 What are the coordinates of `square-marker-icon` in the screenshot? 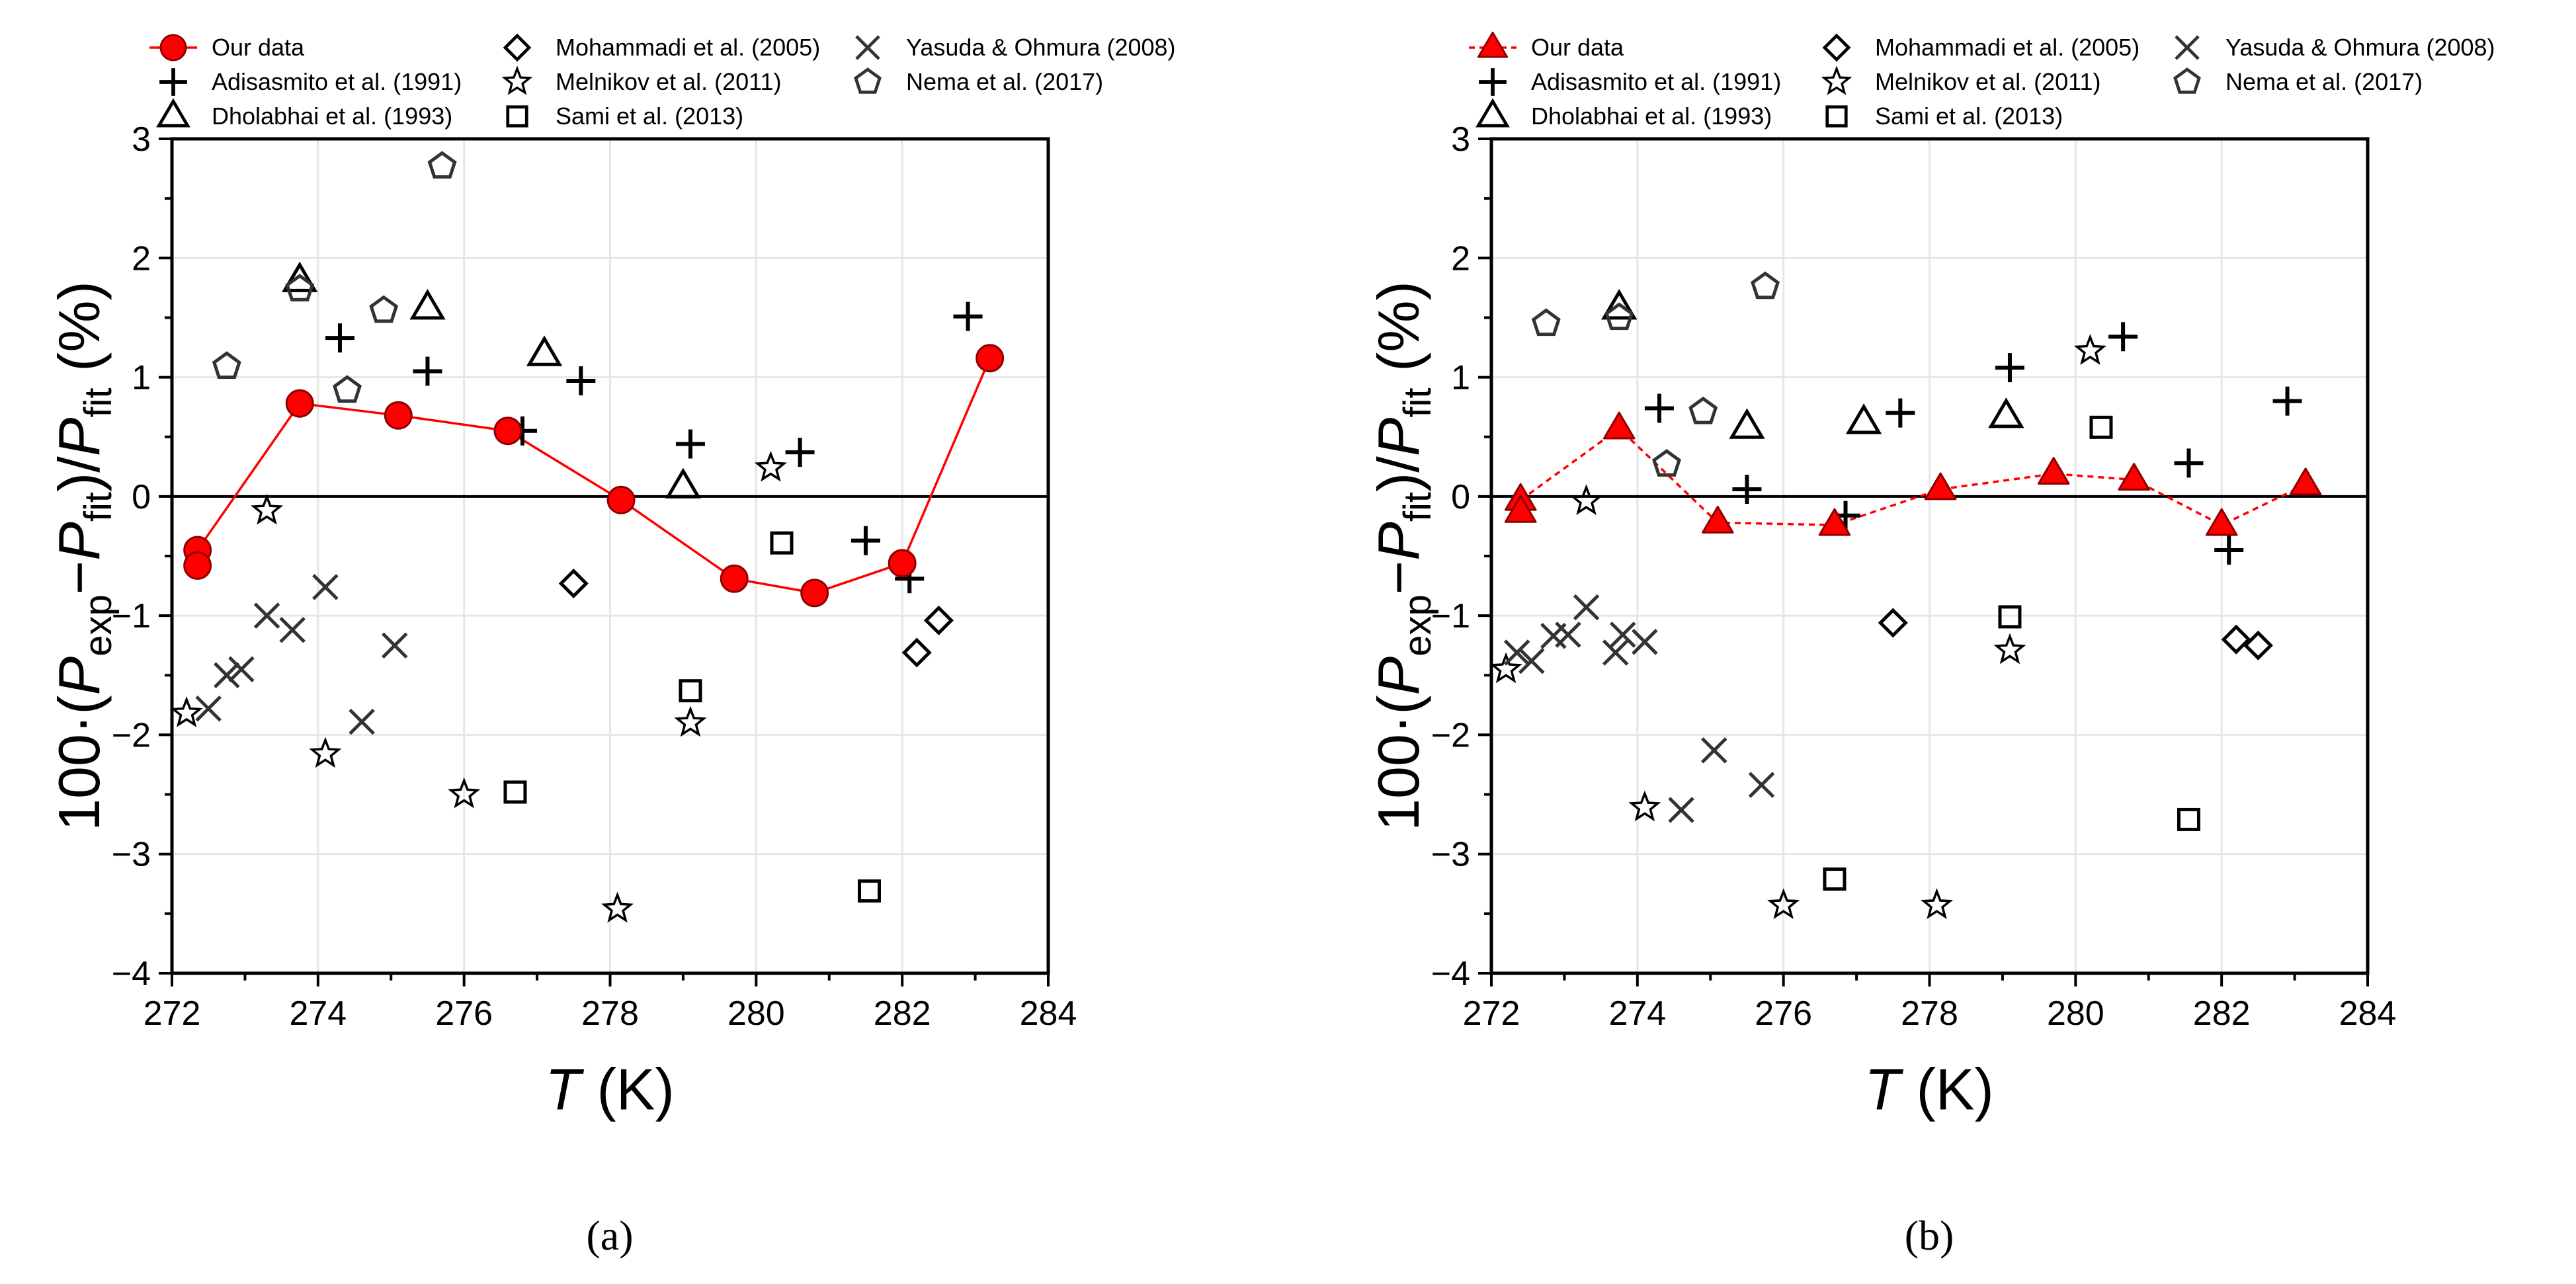 It's located at (1836, 116).